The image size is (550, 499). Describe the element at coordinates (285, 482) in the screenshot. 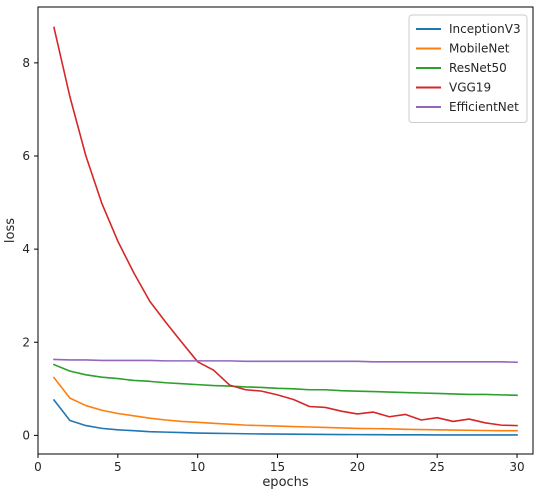

I see `x-axis-label: epochs` at that location.